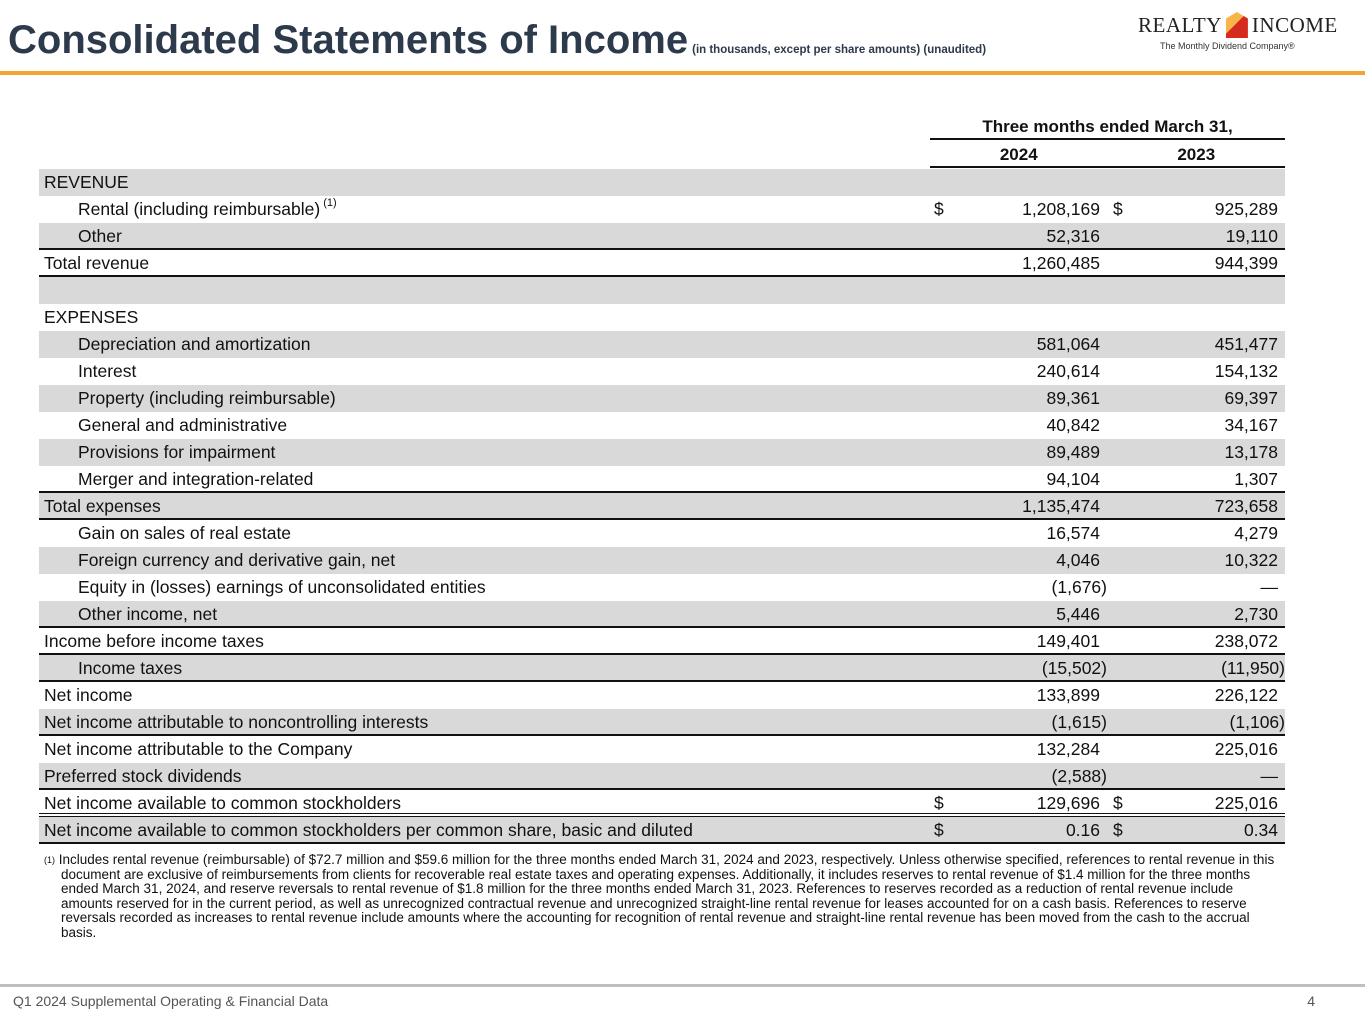  What do you see at coordinates (1082, 830) in the screenshot?
I see `value-2024: 0.16` at bounding box center [1082, 830].